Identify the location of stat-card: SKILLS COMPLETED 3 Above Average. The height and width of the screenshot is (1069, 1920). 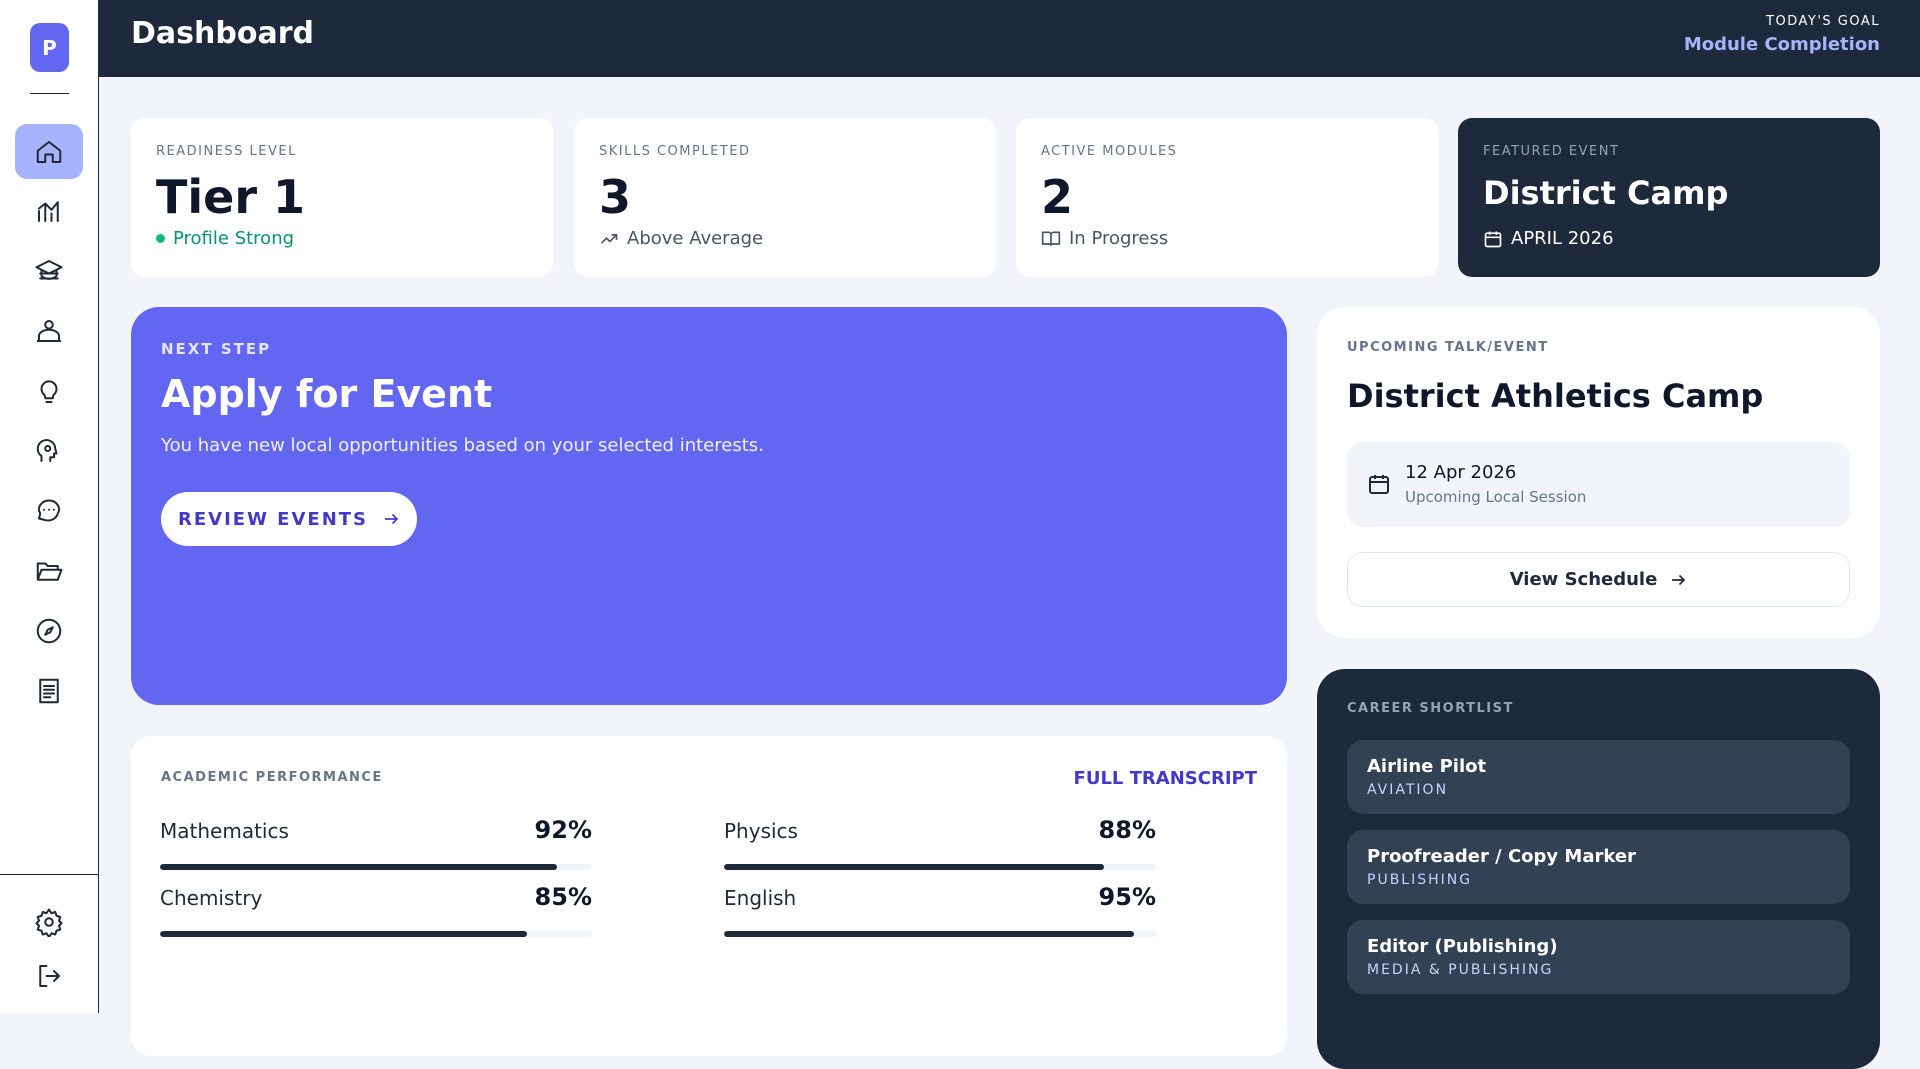
(785, 197).